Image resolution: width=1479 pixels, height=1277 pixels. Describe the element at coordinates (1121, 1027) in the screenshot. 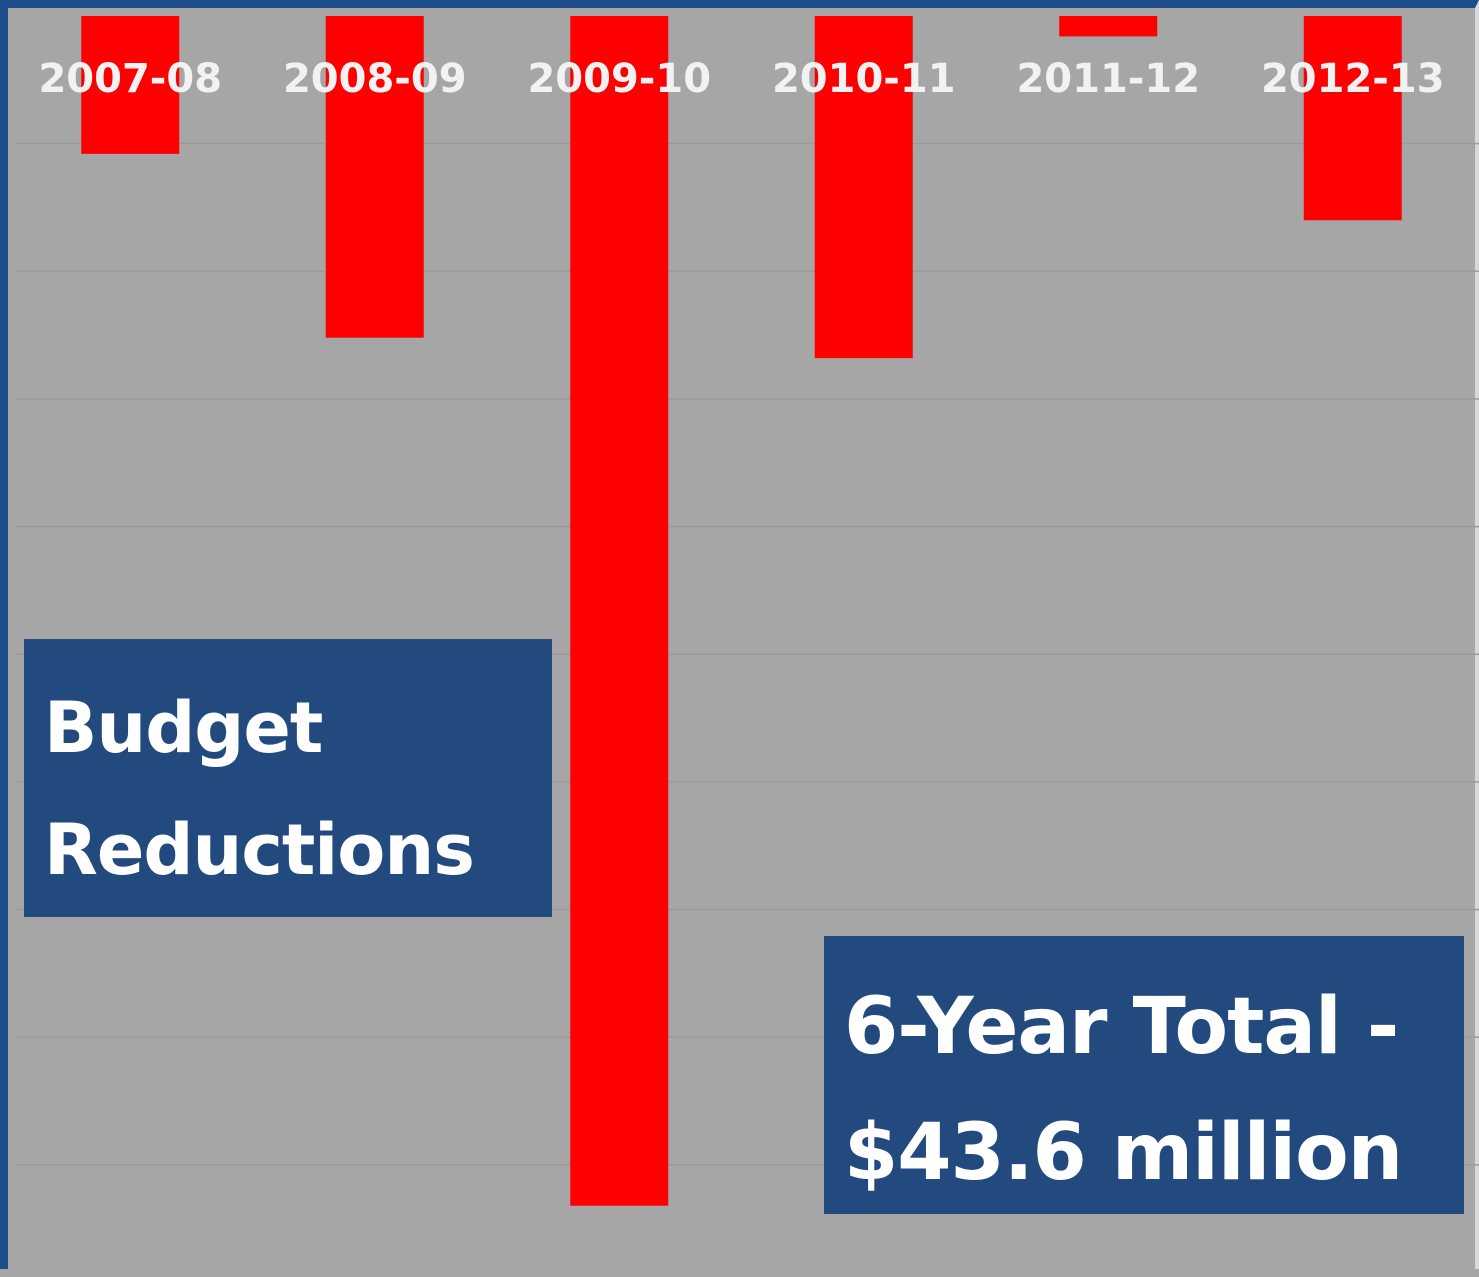

I see `total-callout-line-1: 6-Year Total -` at that location.